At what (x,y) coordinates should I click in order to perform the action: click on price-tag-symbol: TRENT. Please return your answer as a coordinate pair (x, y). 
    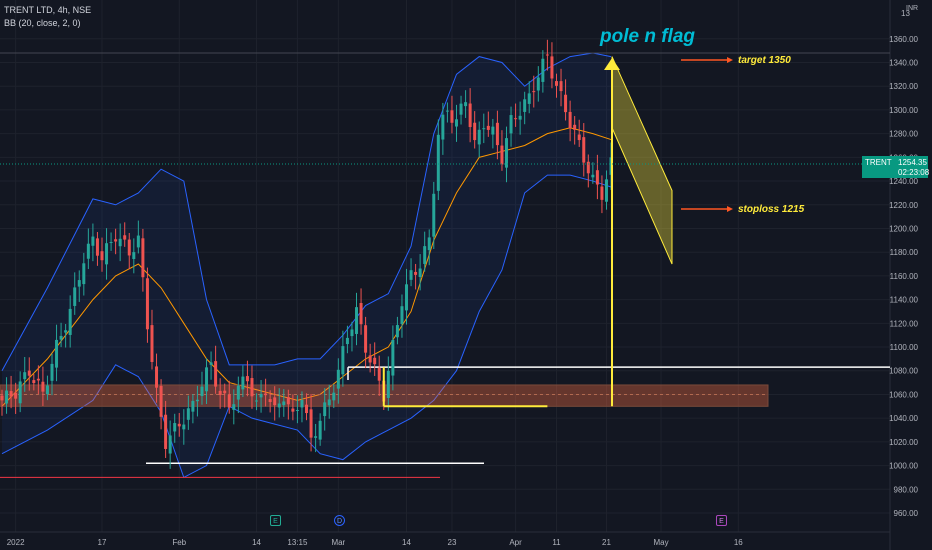
    Looking at the image, I should click on (878, 162).